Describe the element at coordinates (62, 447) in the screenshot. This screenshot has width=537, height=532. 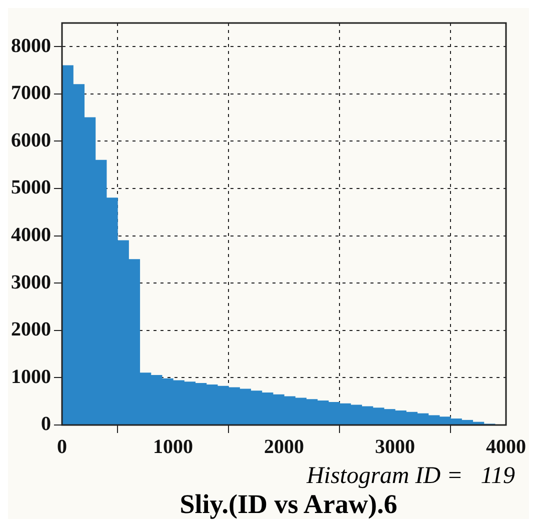
I see `x-tick-label: 0` at that location.